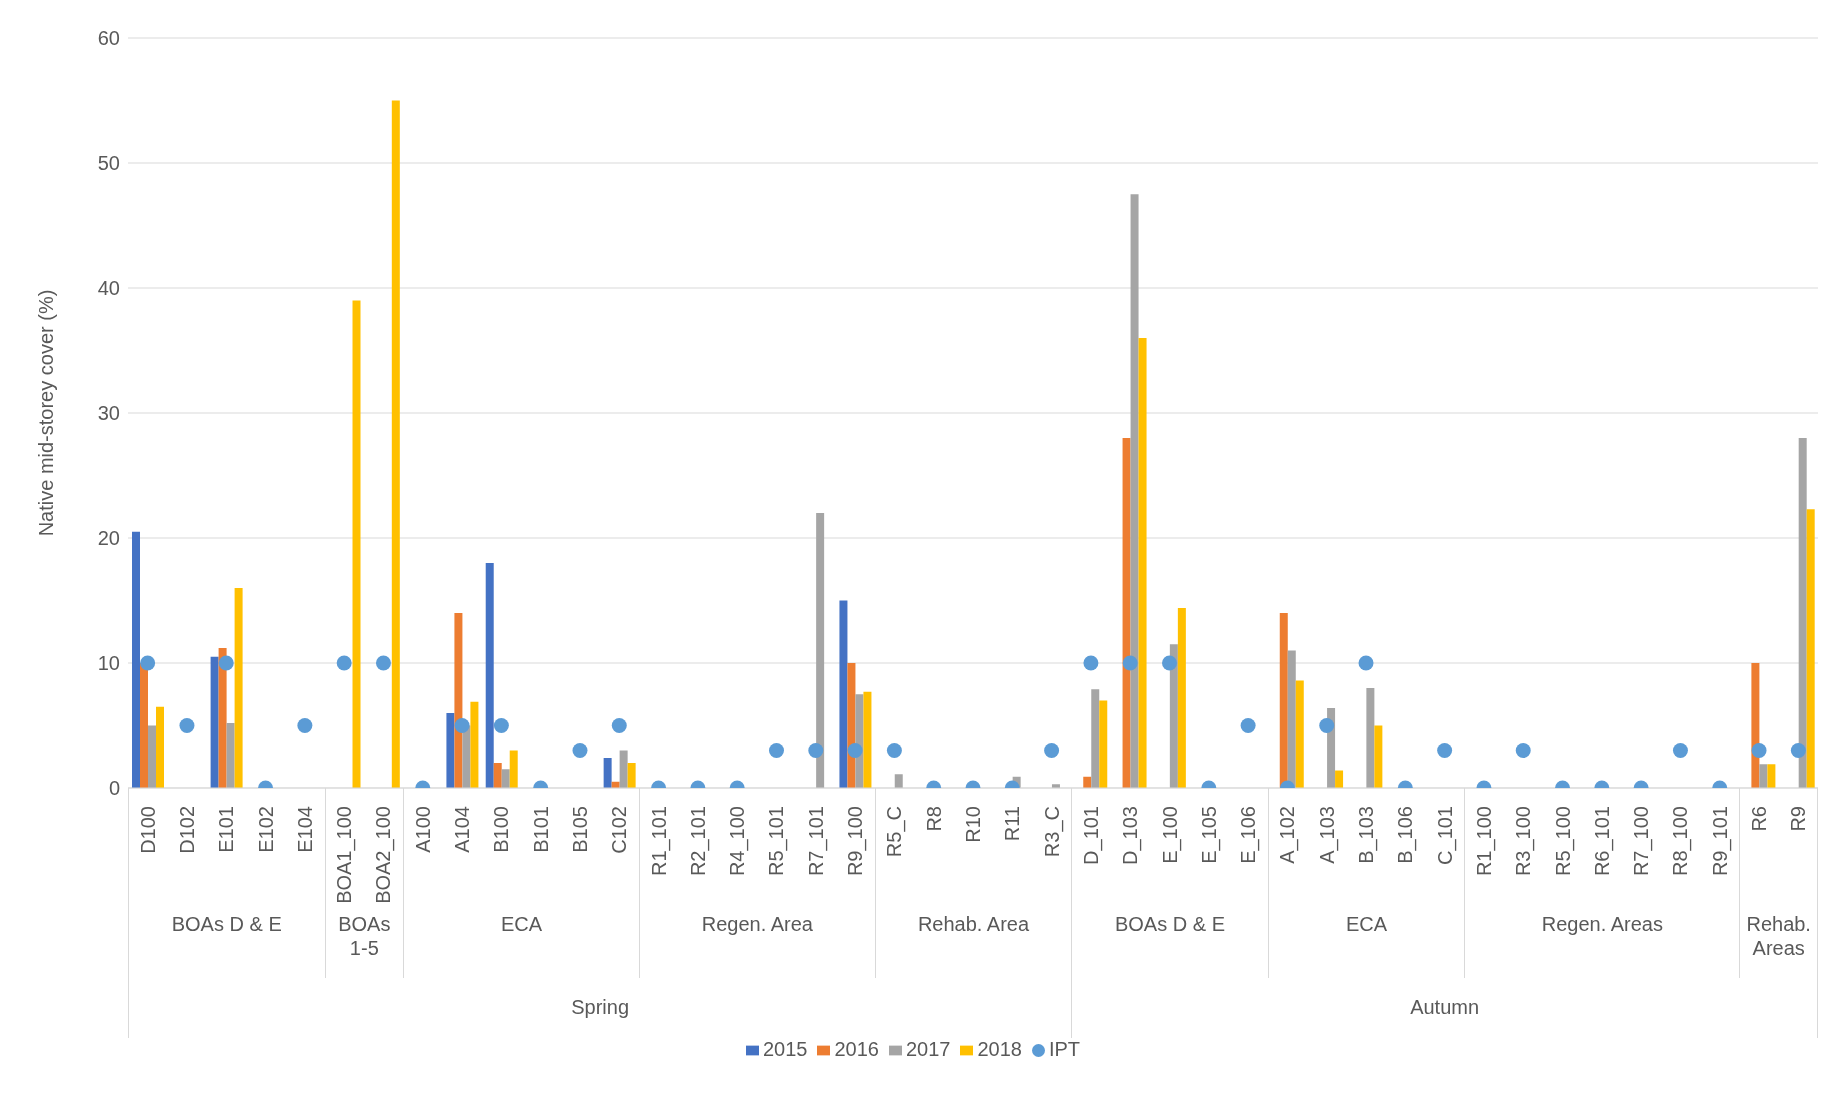 This screenshot has height=1094, width=1847. Describe the element at coordinates (462, 829) in the screenshot. I see `x-tick-label: A104` at that location.